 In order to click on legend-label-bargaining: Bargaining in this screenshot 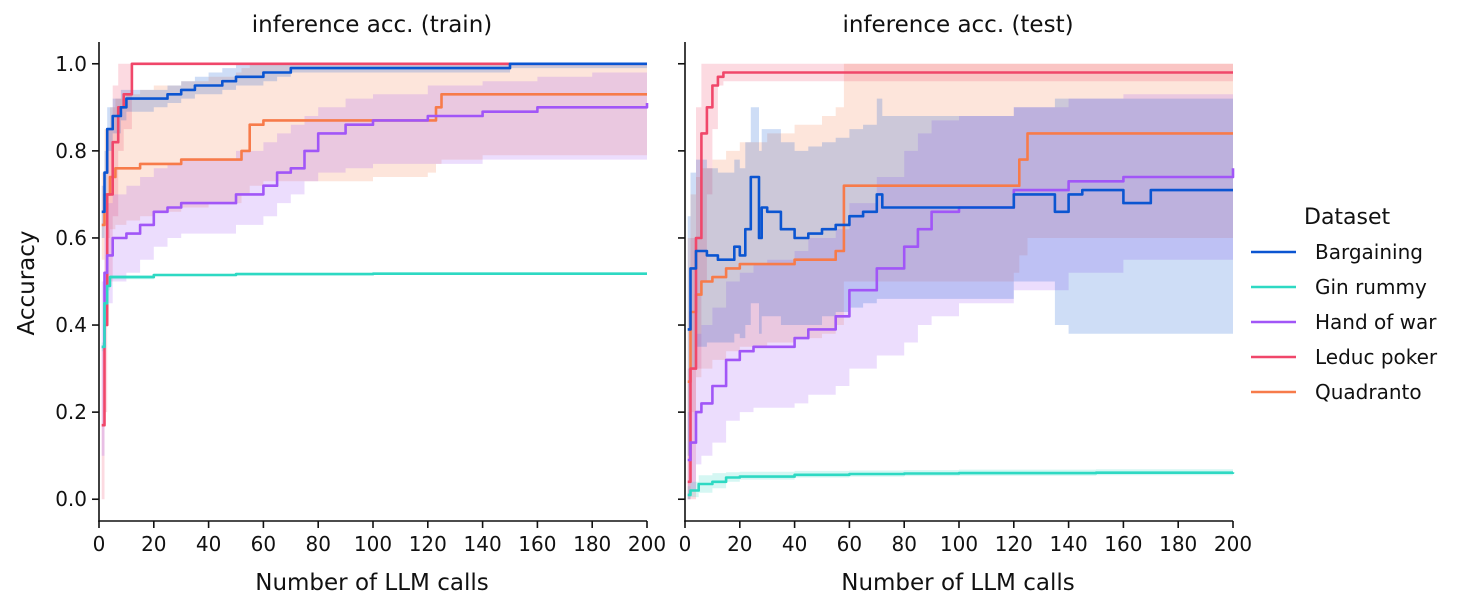, I will do `click(1369, 252)`.